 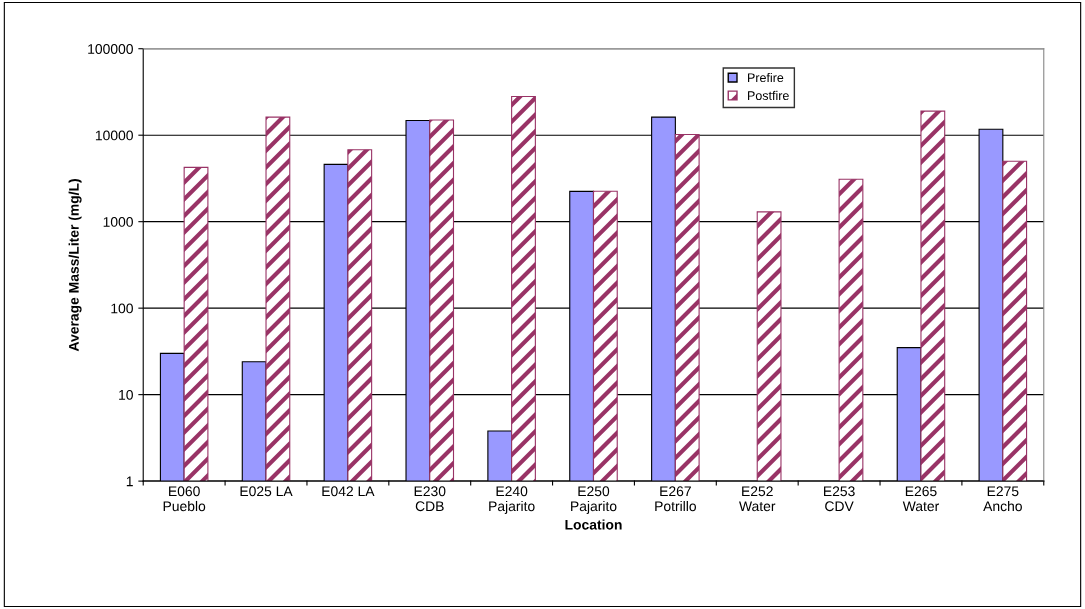 I want to click on y-tick-label: 10000, so click(x=114, y=135).